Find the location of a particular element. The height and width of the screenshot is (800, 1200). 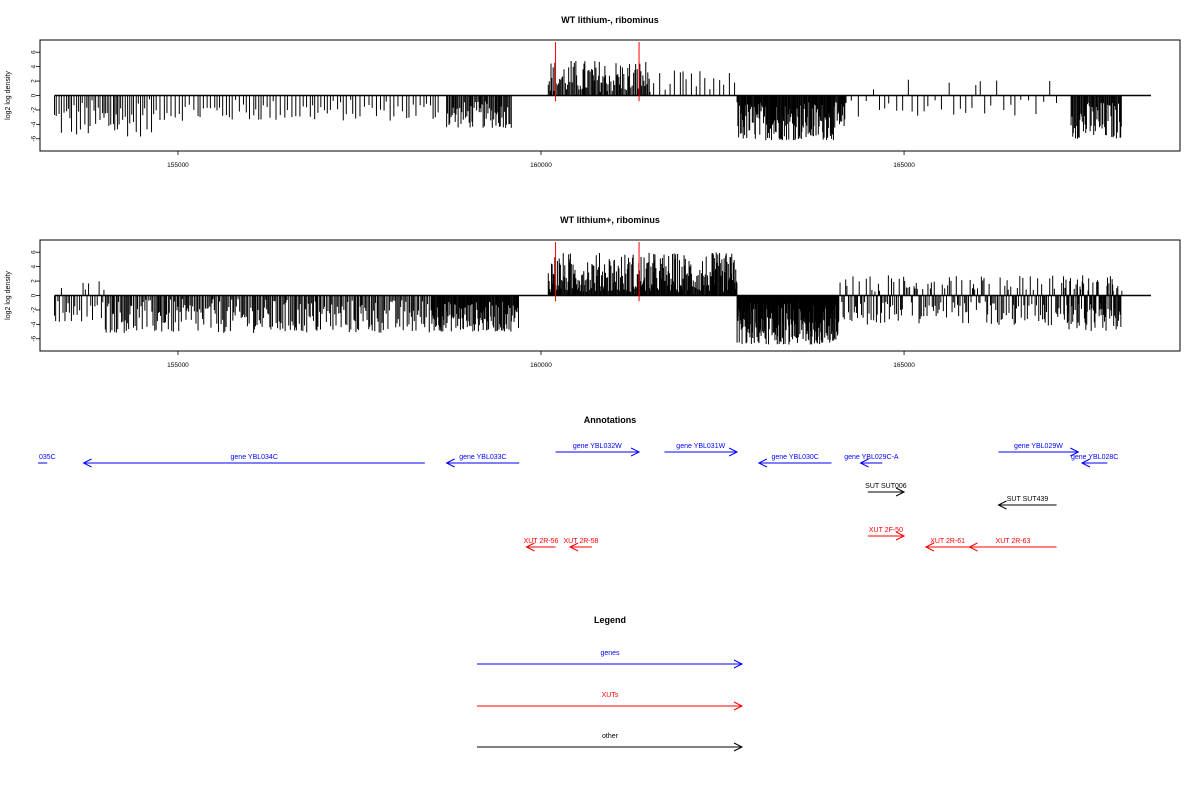

annotation-label: XUT 2R-56 is located at coordinates (541, 541).